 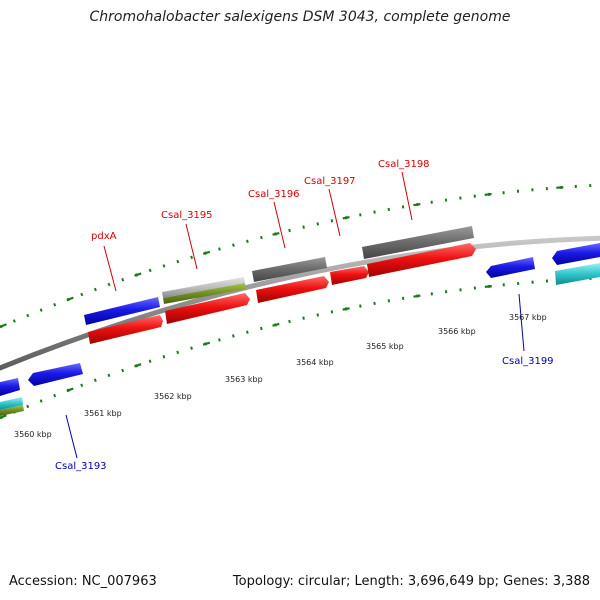 What do you see at coordinates (125, 329) in the screenshot?
I see `gene-pdxA-inner` at bounding box center [125, 329].